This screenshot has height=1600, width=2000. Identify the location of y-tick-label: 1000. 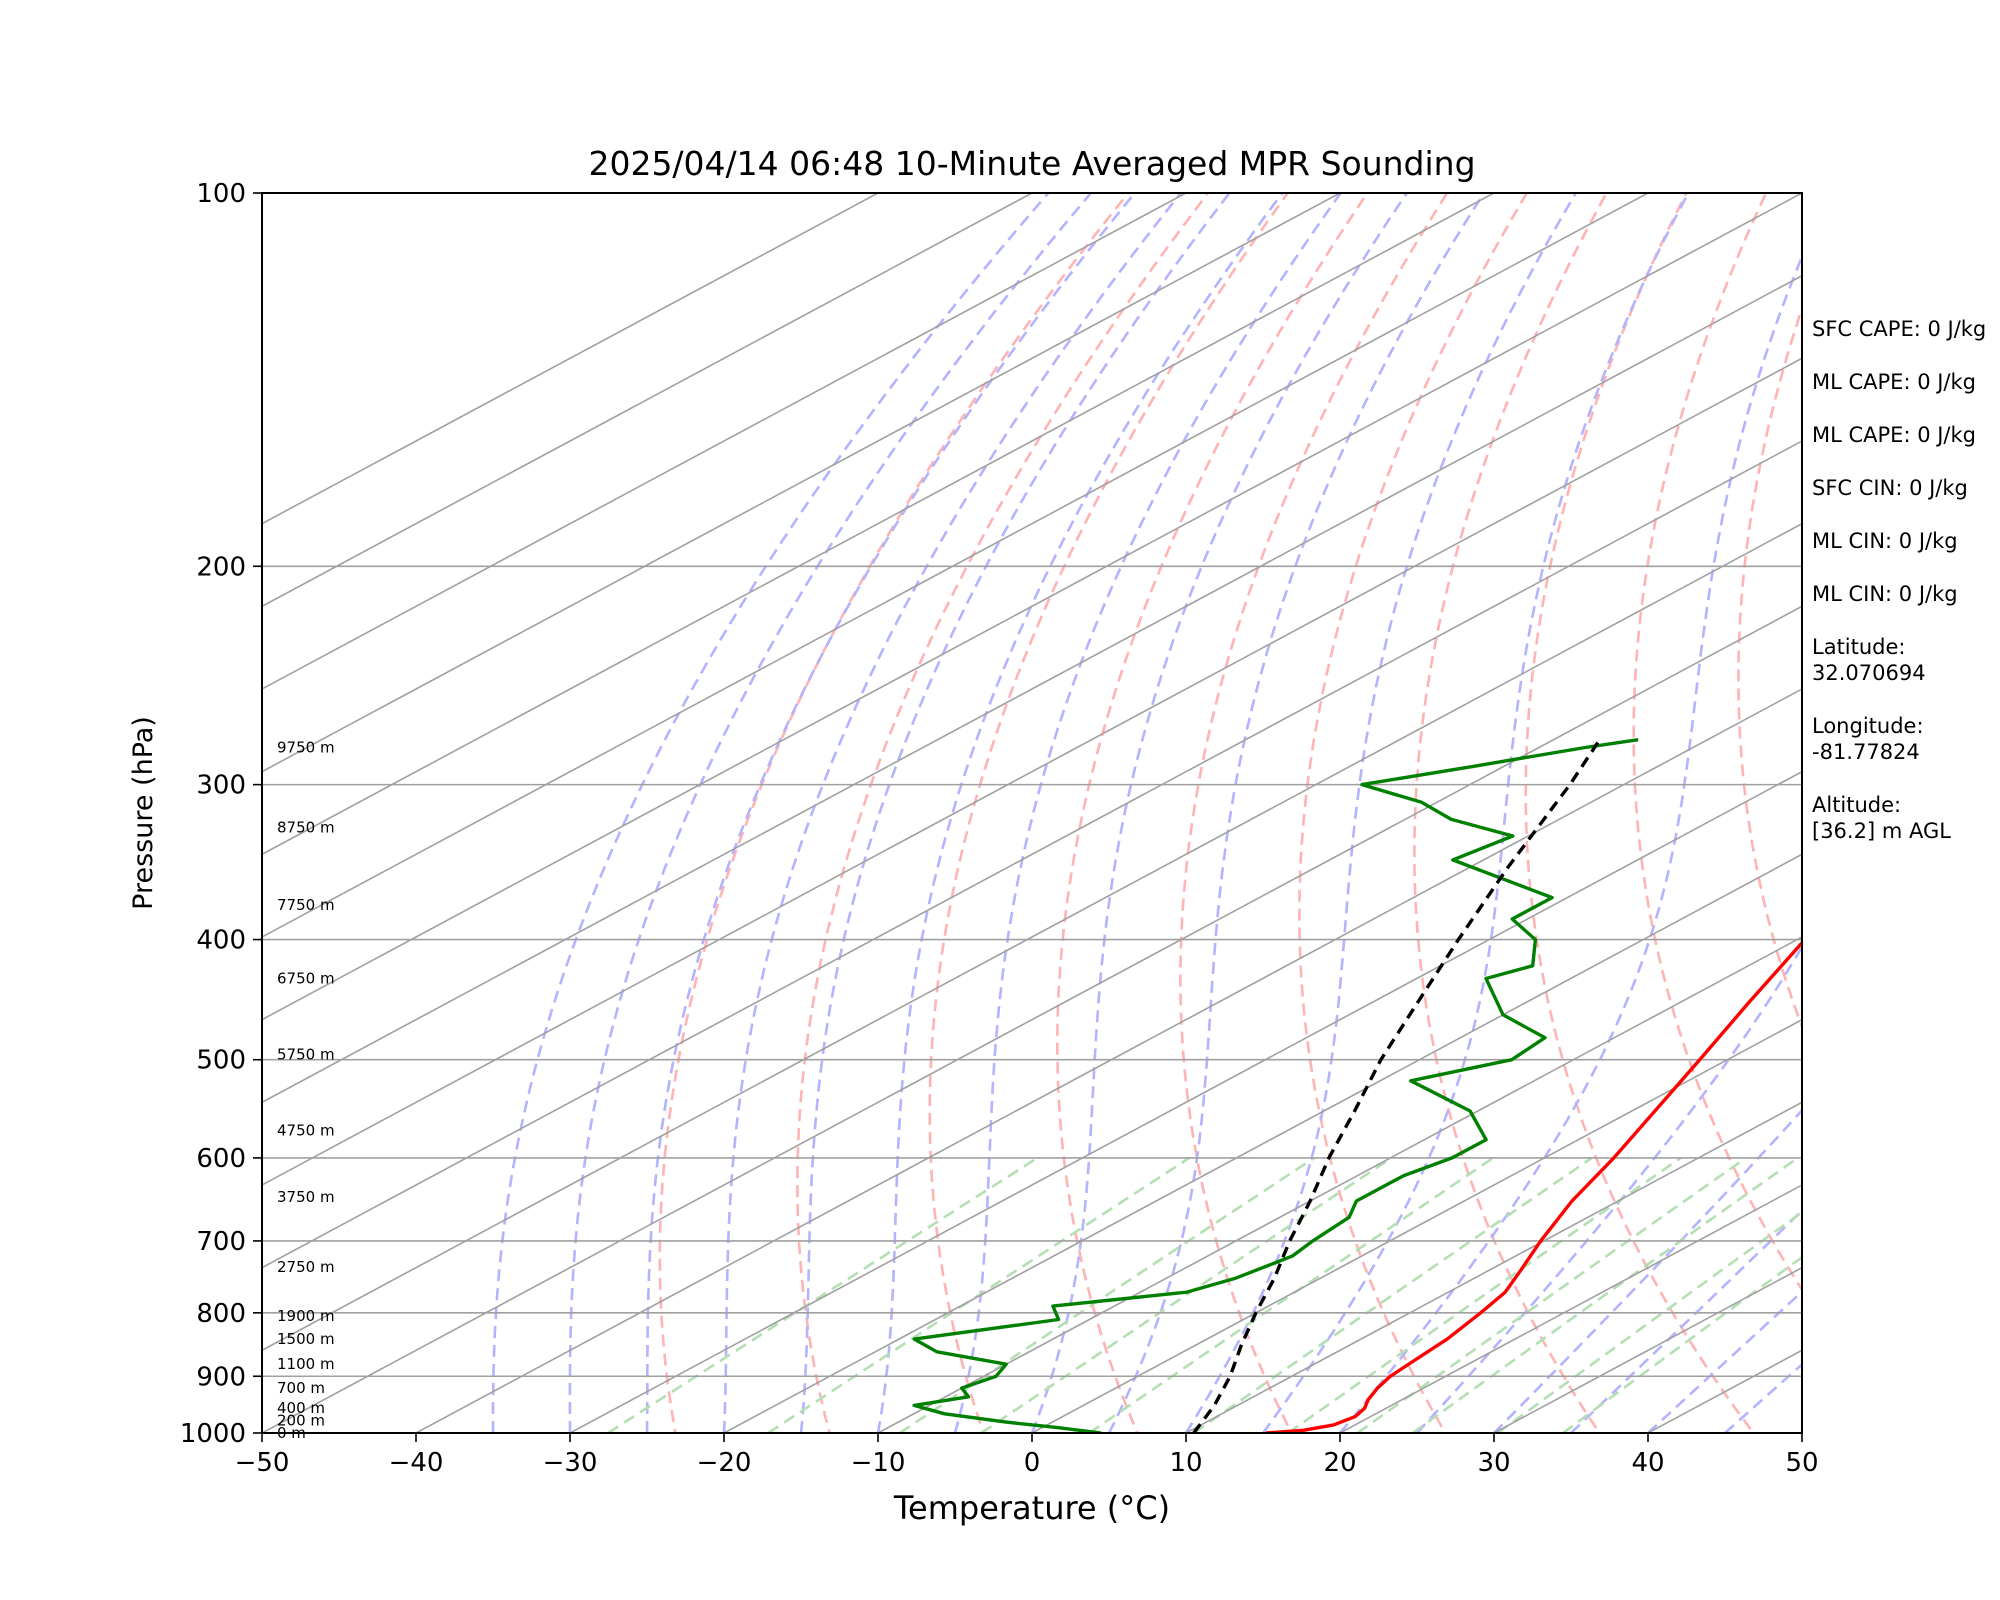
(213, 1434).